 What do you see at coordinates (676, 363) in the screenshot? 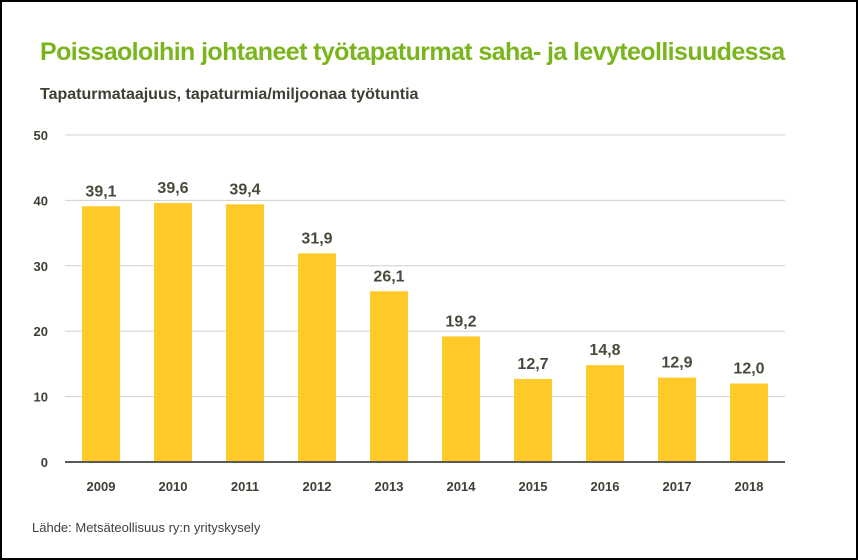
I see `data-label: 12,9` at bounding box center [676, 363].